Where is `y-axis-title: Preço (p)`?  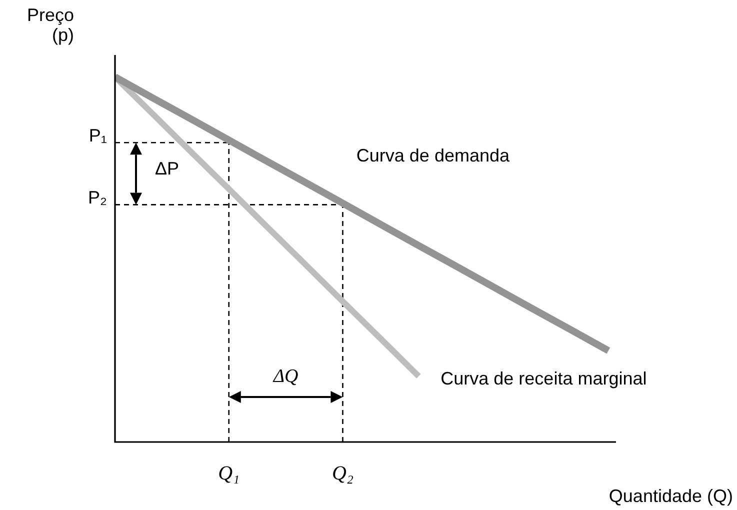 y-axis-title: Preço (p) is located at coordinates (50, 24).